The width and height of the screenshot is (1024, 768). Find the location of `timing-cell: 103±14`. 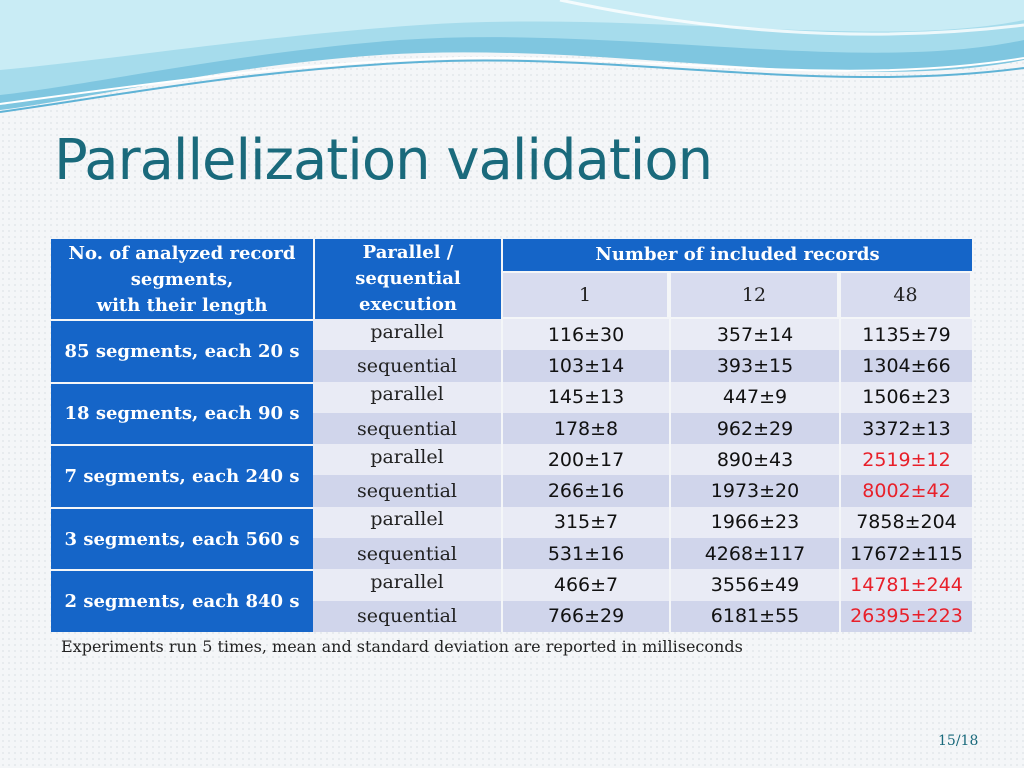

timing-cell: 103±14 is located at coordinates (585, 366).